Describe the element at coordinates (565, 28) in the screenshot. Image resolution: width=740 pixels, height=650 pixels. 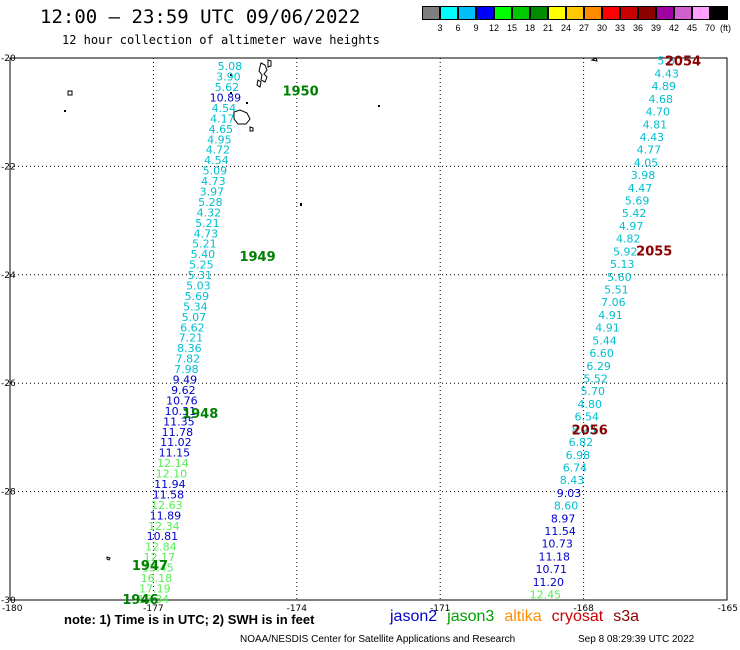
I see `colorbar-label: 24` at that location.